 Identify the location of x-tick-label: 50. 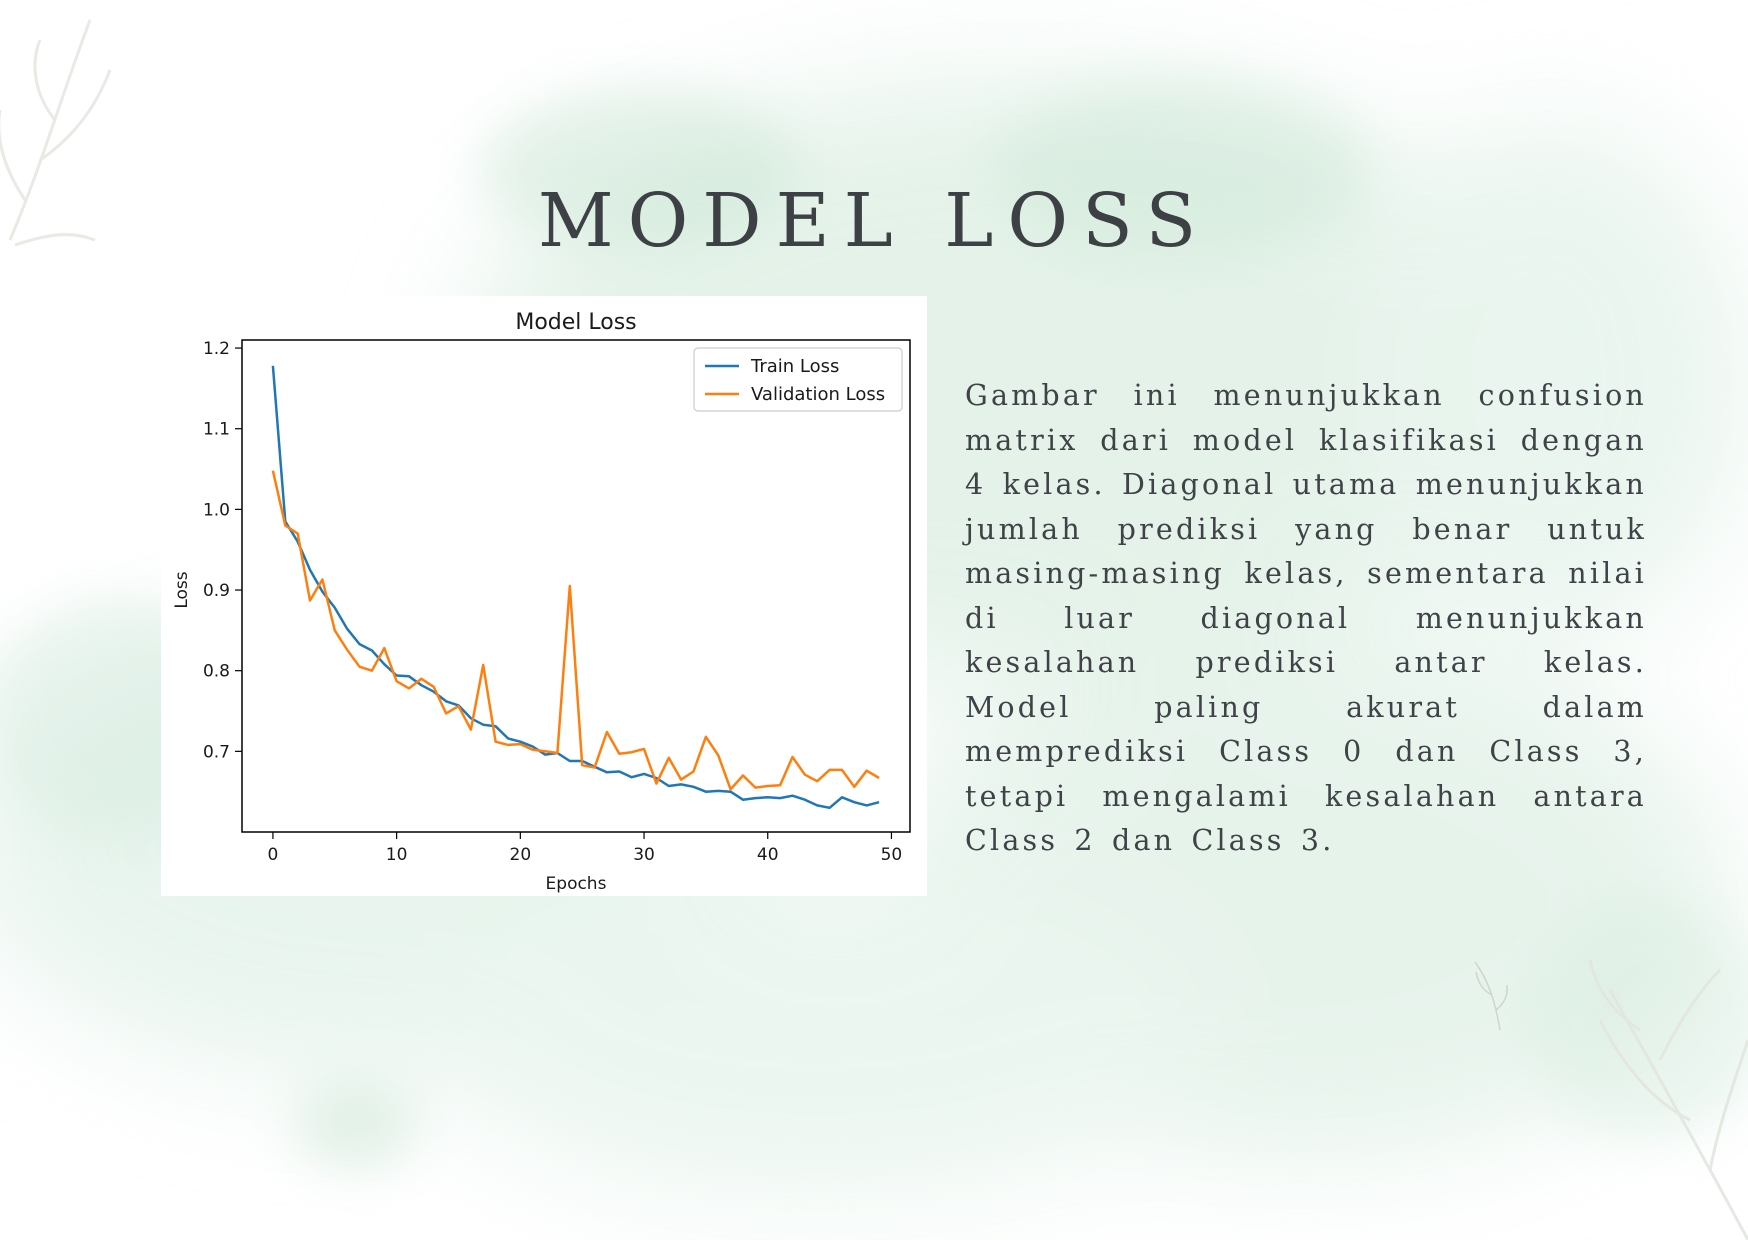
(892, 855).